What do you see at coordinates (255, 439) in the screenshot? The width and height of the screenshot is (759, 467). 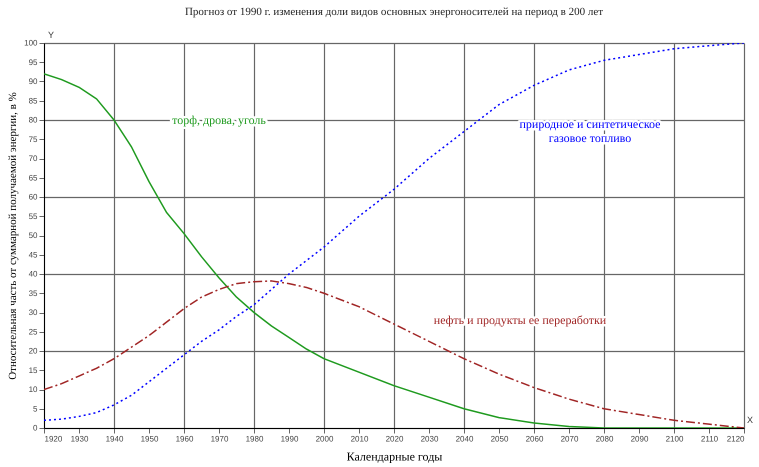 I see `x-tick-label: 1980` at bounding box center [255, 439].